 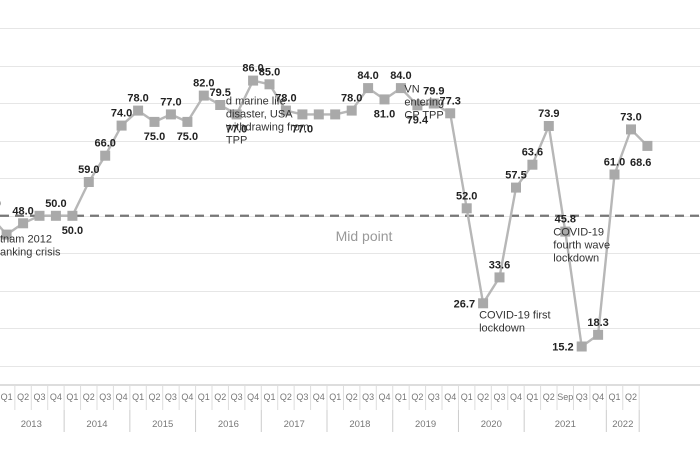 I want to click on midpoint-label: Mid point, so click(x=364, y=236).